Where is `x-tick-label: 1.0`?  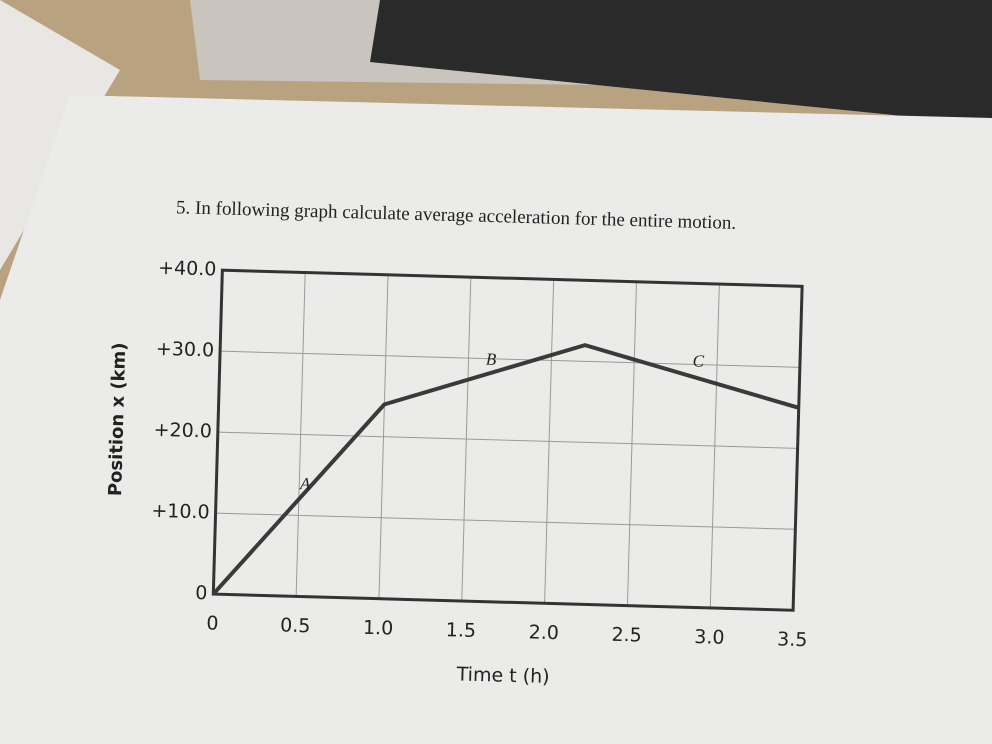 x-tick-label: 1.0 is located at coordinates (378, 628).